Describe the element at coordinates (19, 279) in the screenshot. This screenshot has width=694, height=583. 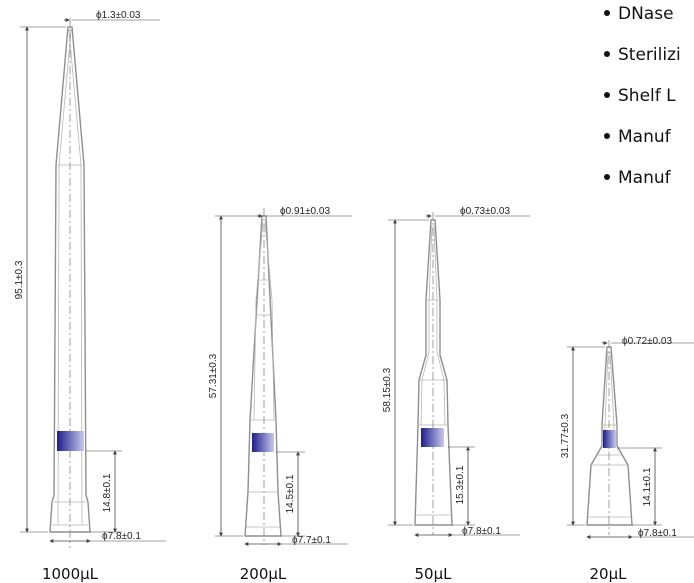
I see `length-label: 95.1±0.3` at that location.